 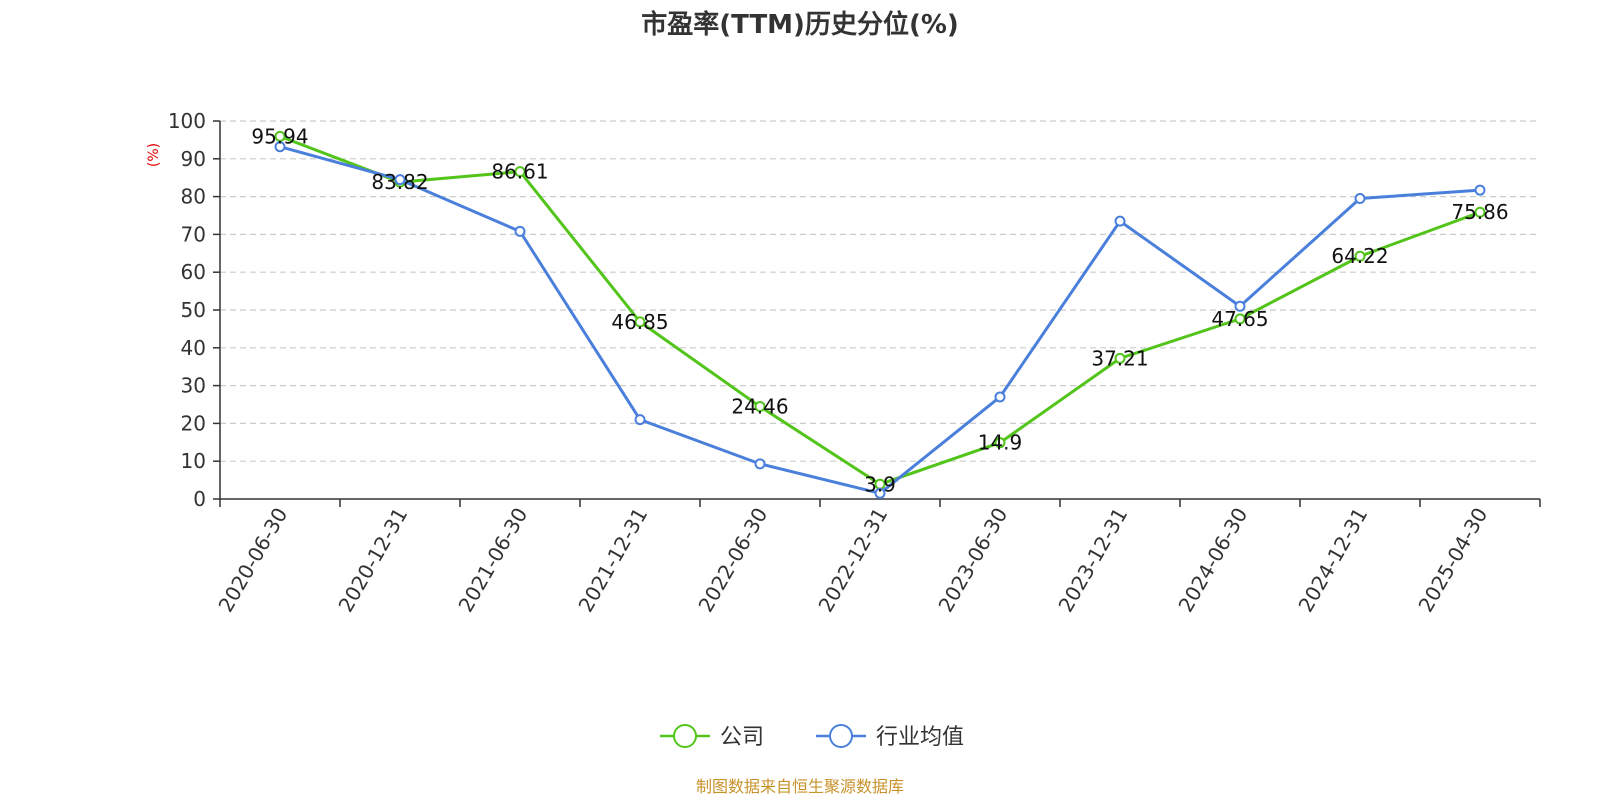 I want to click on legend-item: 行业均值, so click(x=890, y=737).